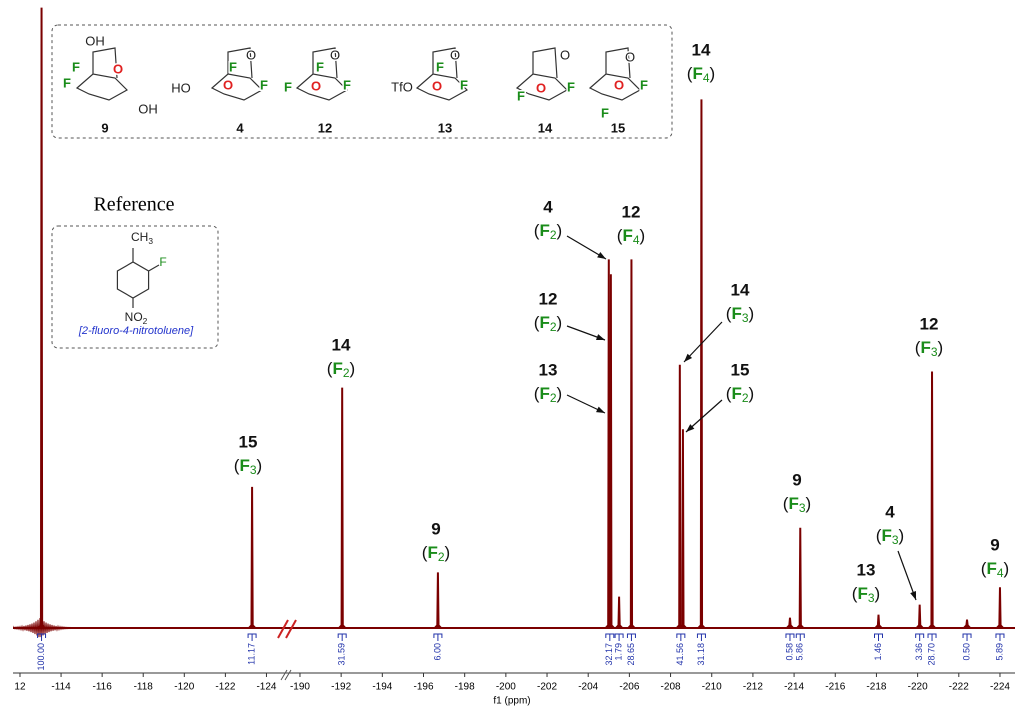 This screenshot has width=1024, height=708. What do you see at coordinates (20, 687) in the screenshot?
I see `x-tick-label: 12` at bounding box center [20, 687].